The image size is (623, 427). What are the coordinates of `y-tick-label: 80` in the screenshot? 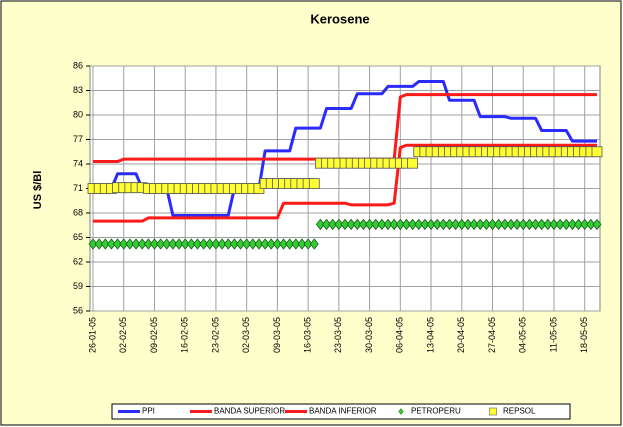 It's located at (78, 114).